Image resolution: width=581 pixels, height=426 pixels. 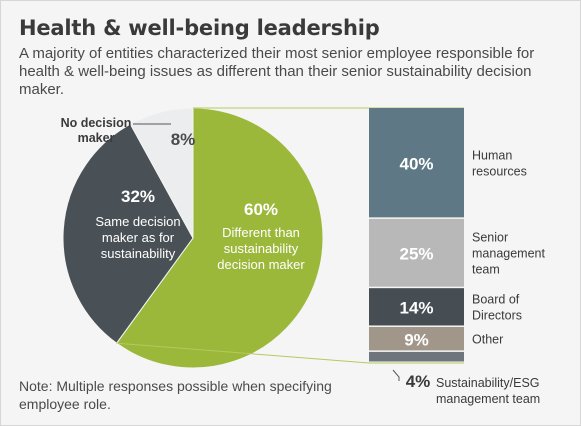 What do you see at coordinates (183, 139) in the screenshot?
I see `pie-slice-value-3: 8%` at bounding box center [183, 139].